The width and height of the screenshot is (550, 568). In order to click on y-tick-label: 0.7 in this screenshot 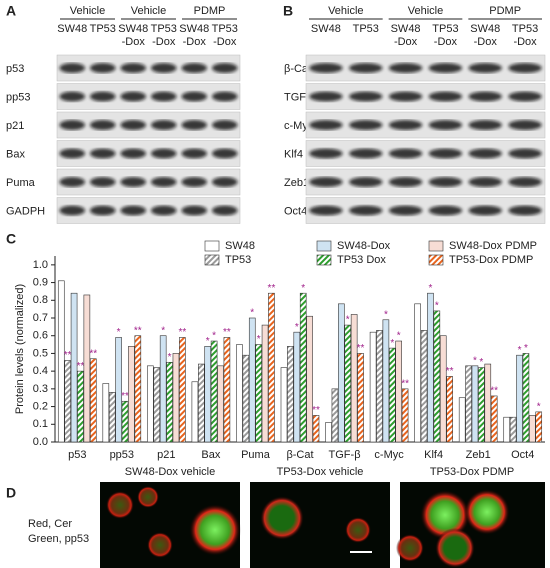, I will do `click(40, 318)`.